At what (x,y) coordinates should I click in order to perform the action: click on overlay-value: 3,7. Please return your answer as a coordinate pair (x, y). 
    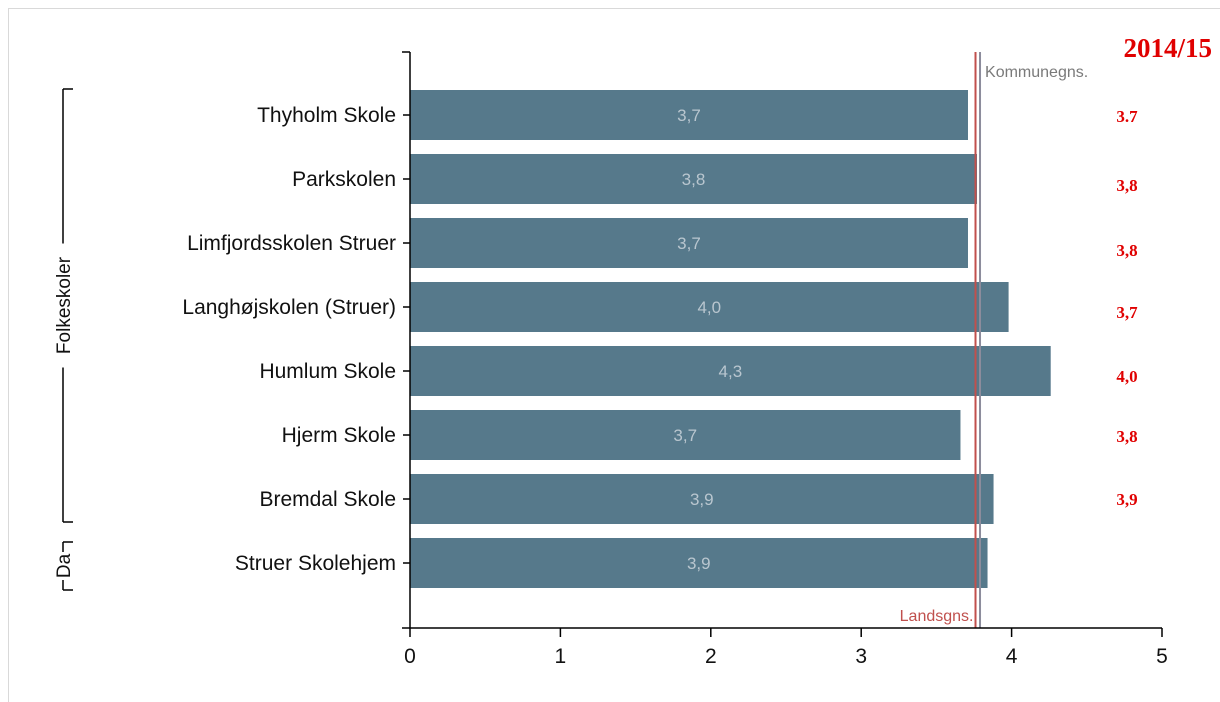
    Looking at the image, I should click on (1127, 312).